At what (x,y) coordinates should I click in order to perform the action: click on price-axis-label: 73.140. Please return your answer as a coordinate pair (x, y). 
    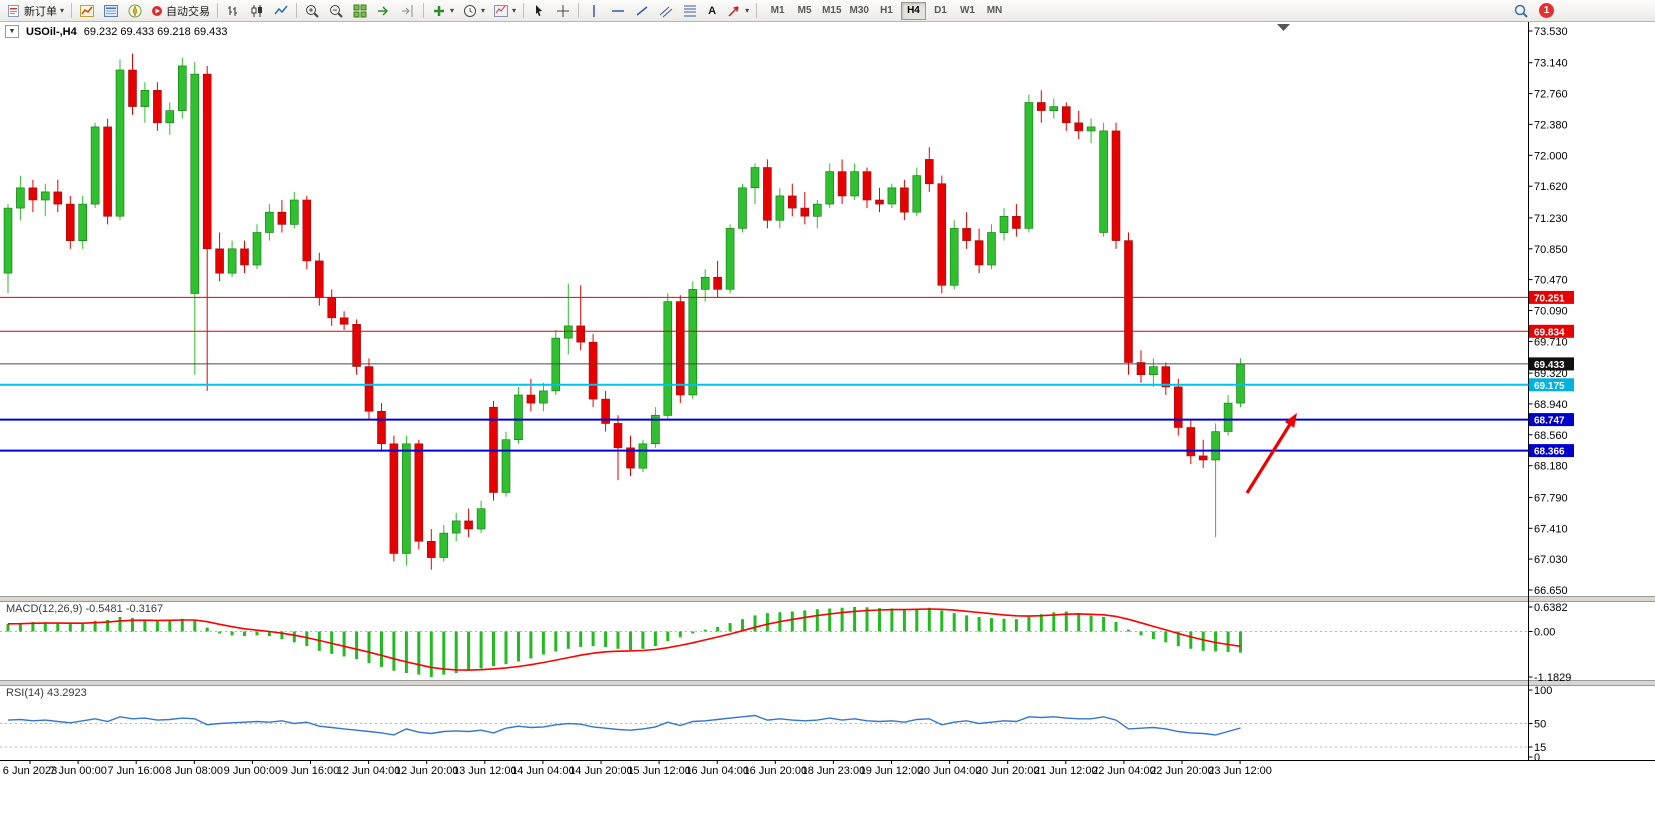
    Looking at the image, I should click on (1551, 64).